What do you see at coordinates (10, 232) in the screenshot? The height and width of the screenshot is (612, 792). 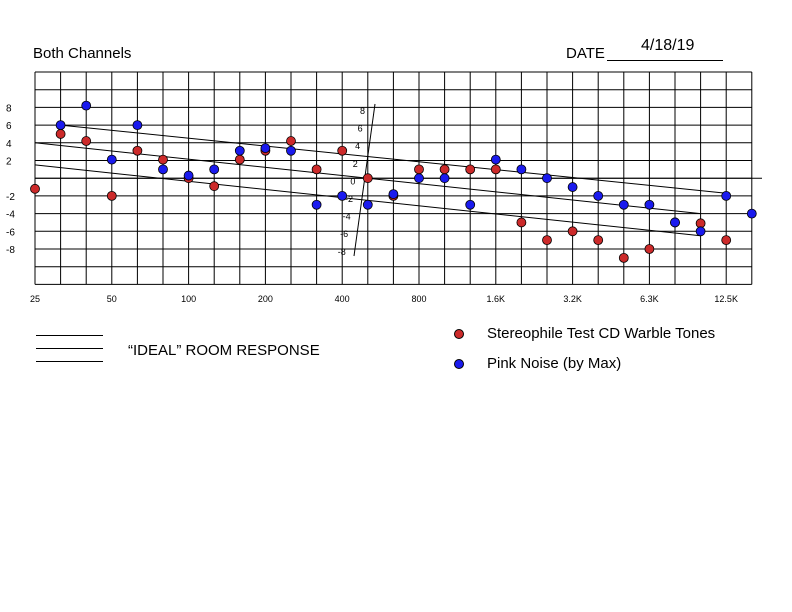 I see `y-tick-label: -6` at bounding box center [10, 232].